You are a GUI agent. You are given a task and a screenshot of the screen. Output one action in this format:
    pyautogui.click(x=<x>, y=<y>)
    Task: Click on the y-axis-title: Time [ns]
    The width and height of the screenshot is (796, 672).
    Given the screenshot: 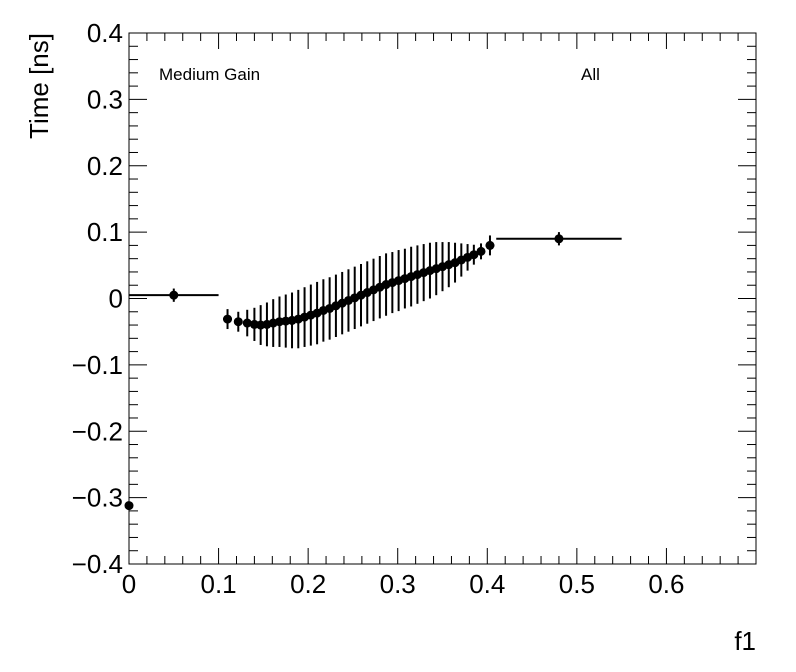 What is the action you would take?
    pyautogui.click(x=39, y=86)
    